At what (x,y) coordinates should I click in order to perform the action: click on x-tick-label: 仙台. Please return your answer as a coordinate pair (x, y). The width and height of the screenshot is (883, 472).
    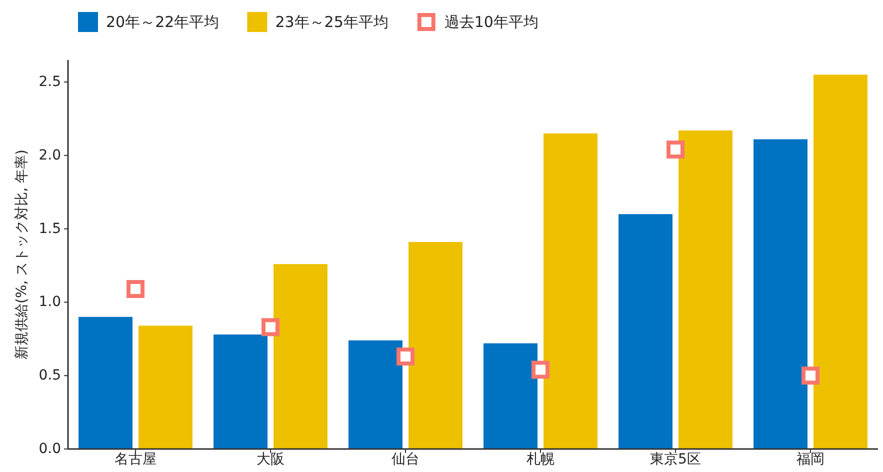
    Looking at the image, I should click on (406, 460).